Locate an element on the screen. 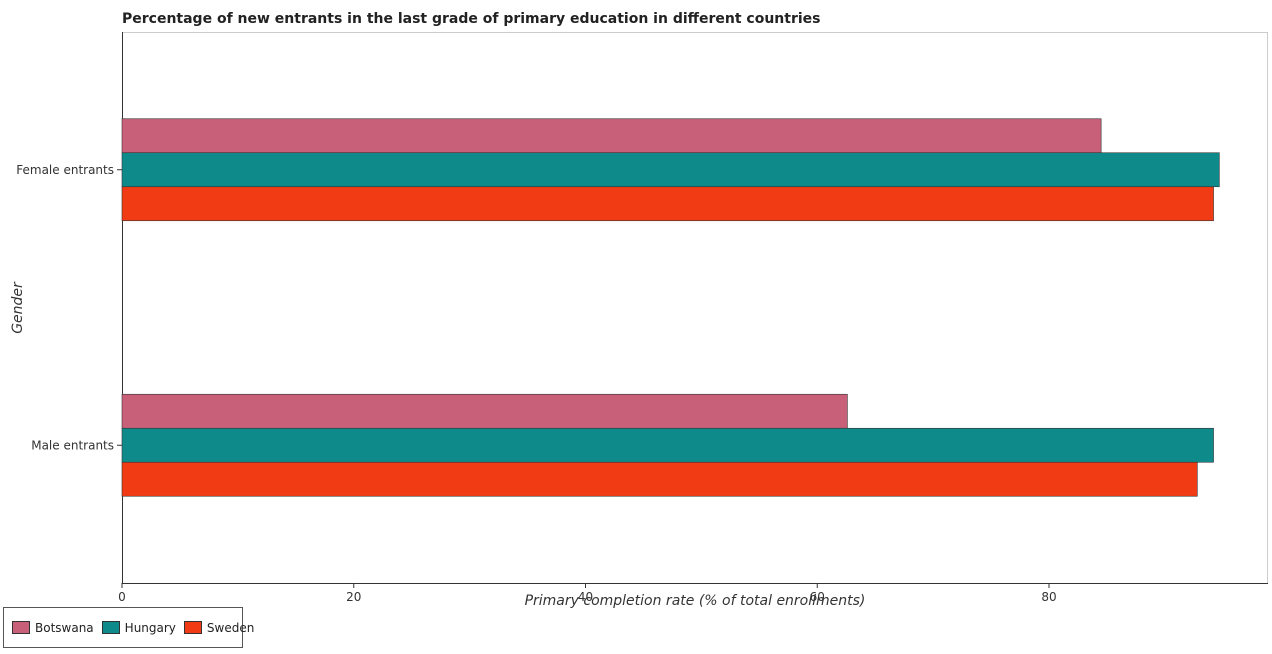 The width and height of the screenshot is (1272, 654). y-tick-label: Female entrants is located at coordinates (65, 170).